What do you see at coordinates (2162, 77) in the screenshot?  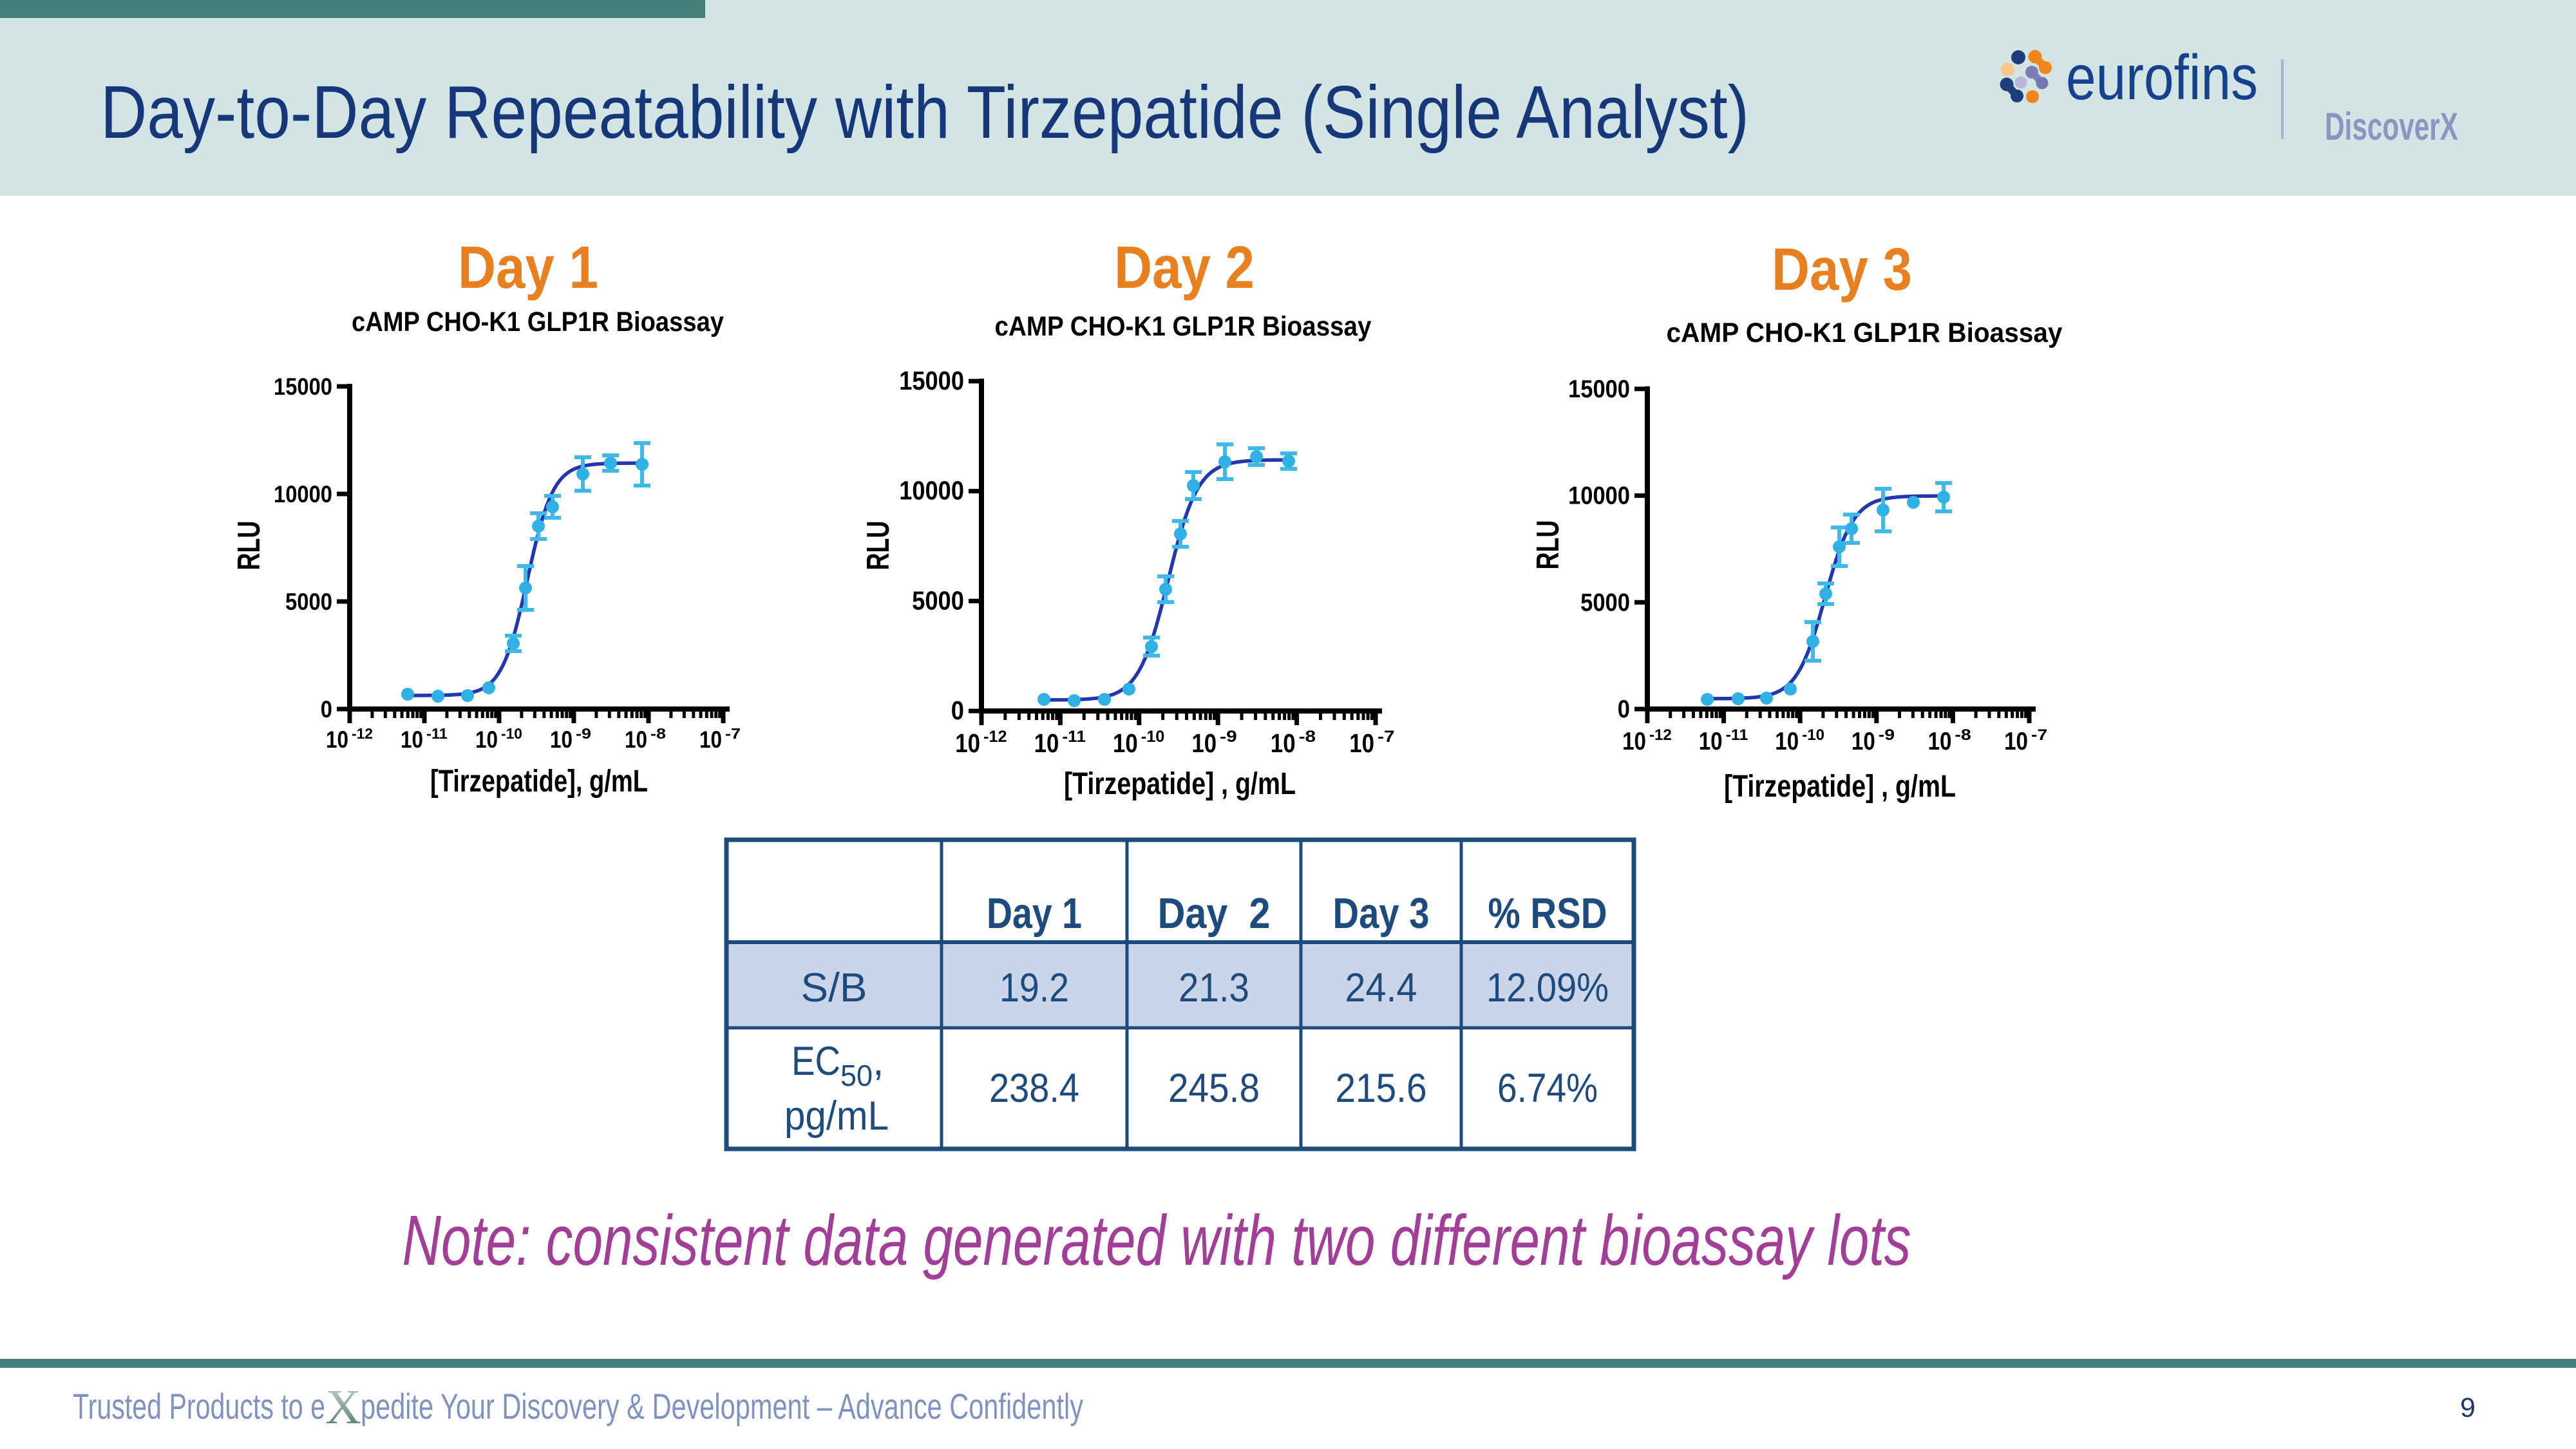 I see `svg-text: eurofins` at bounding box center [2162, 77].